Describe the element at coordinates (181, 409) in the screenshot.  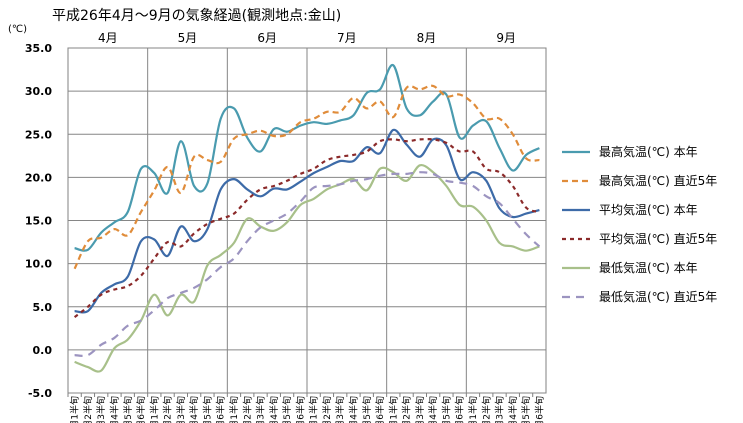
I see `x-tick-label: 5月3半旬` at that location.